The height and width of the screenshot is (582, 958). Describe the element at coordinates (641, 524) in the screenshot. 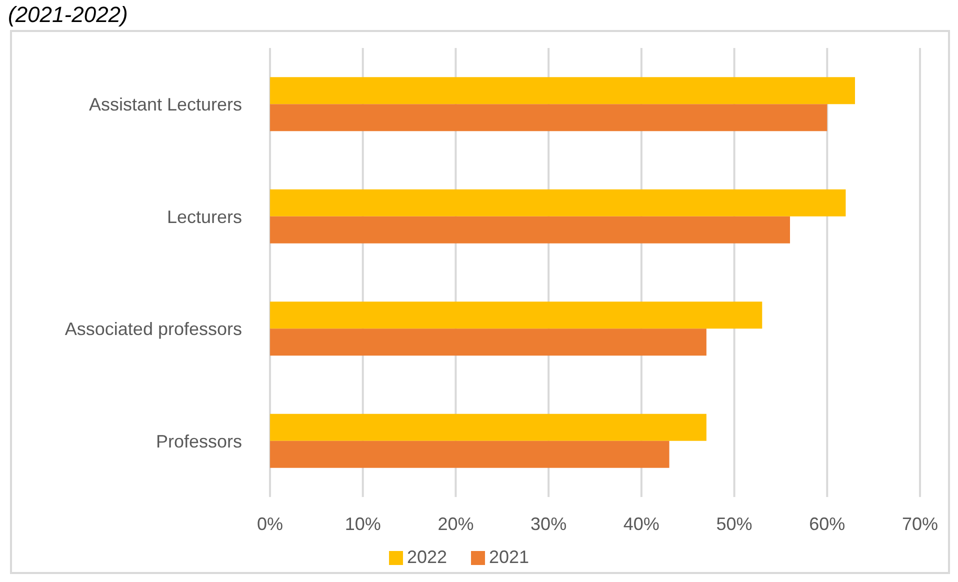

I see `x-tick-label: 40%` at that location.